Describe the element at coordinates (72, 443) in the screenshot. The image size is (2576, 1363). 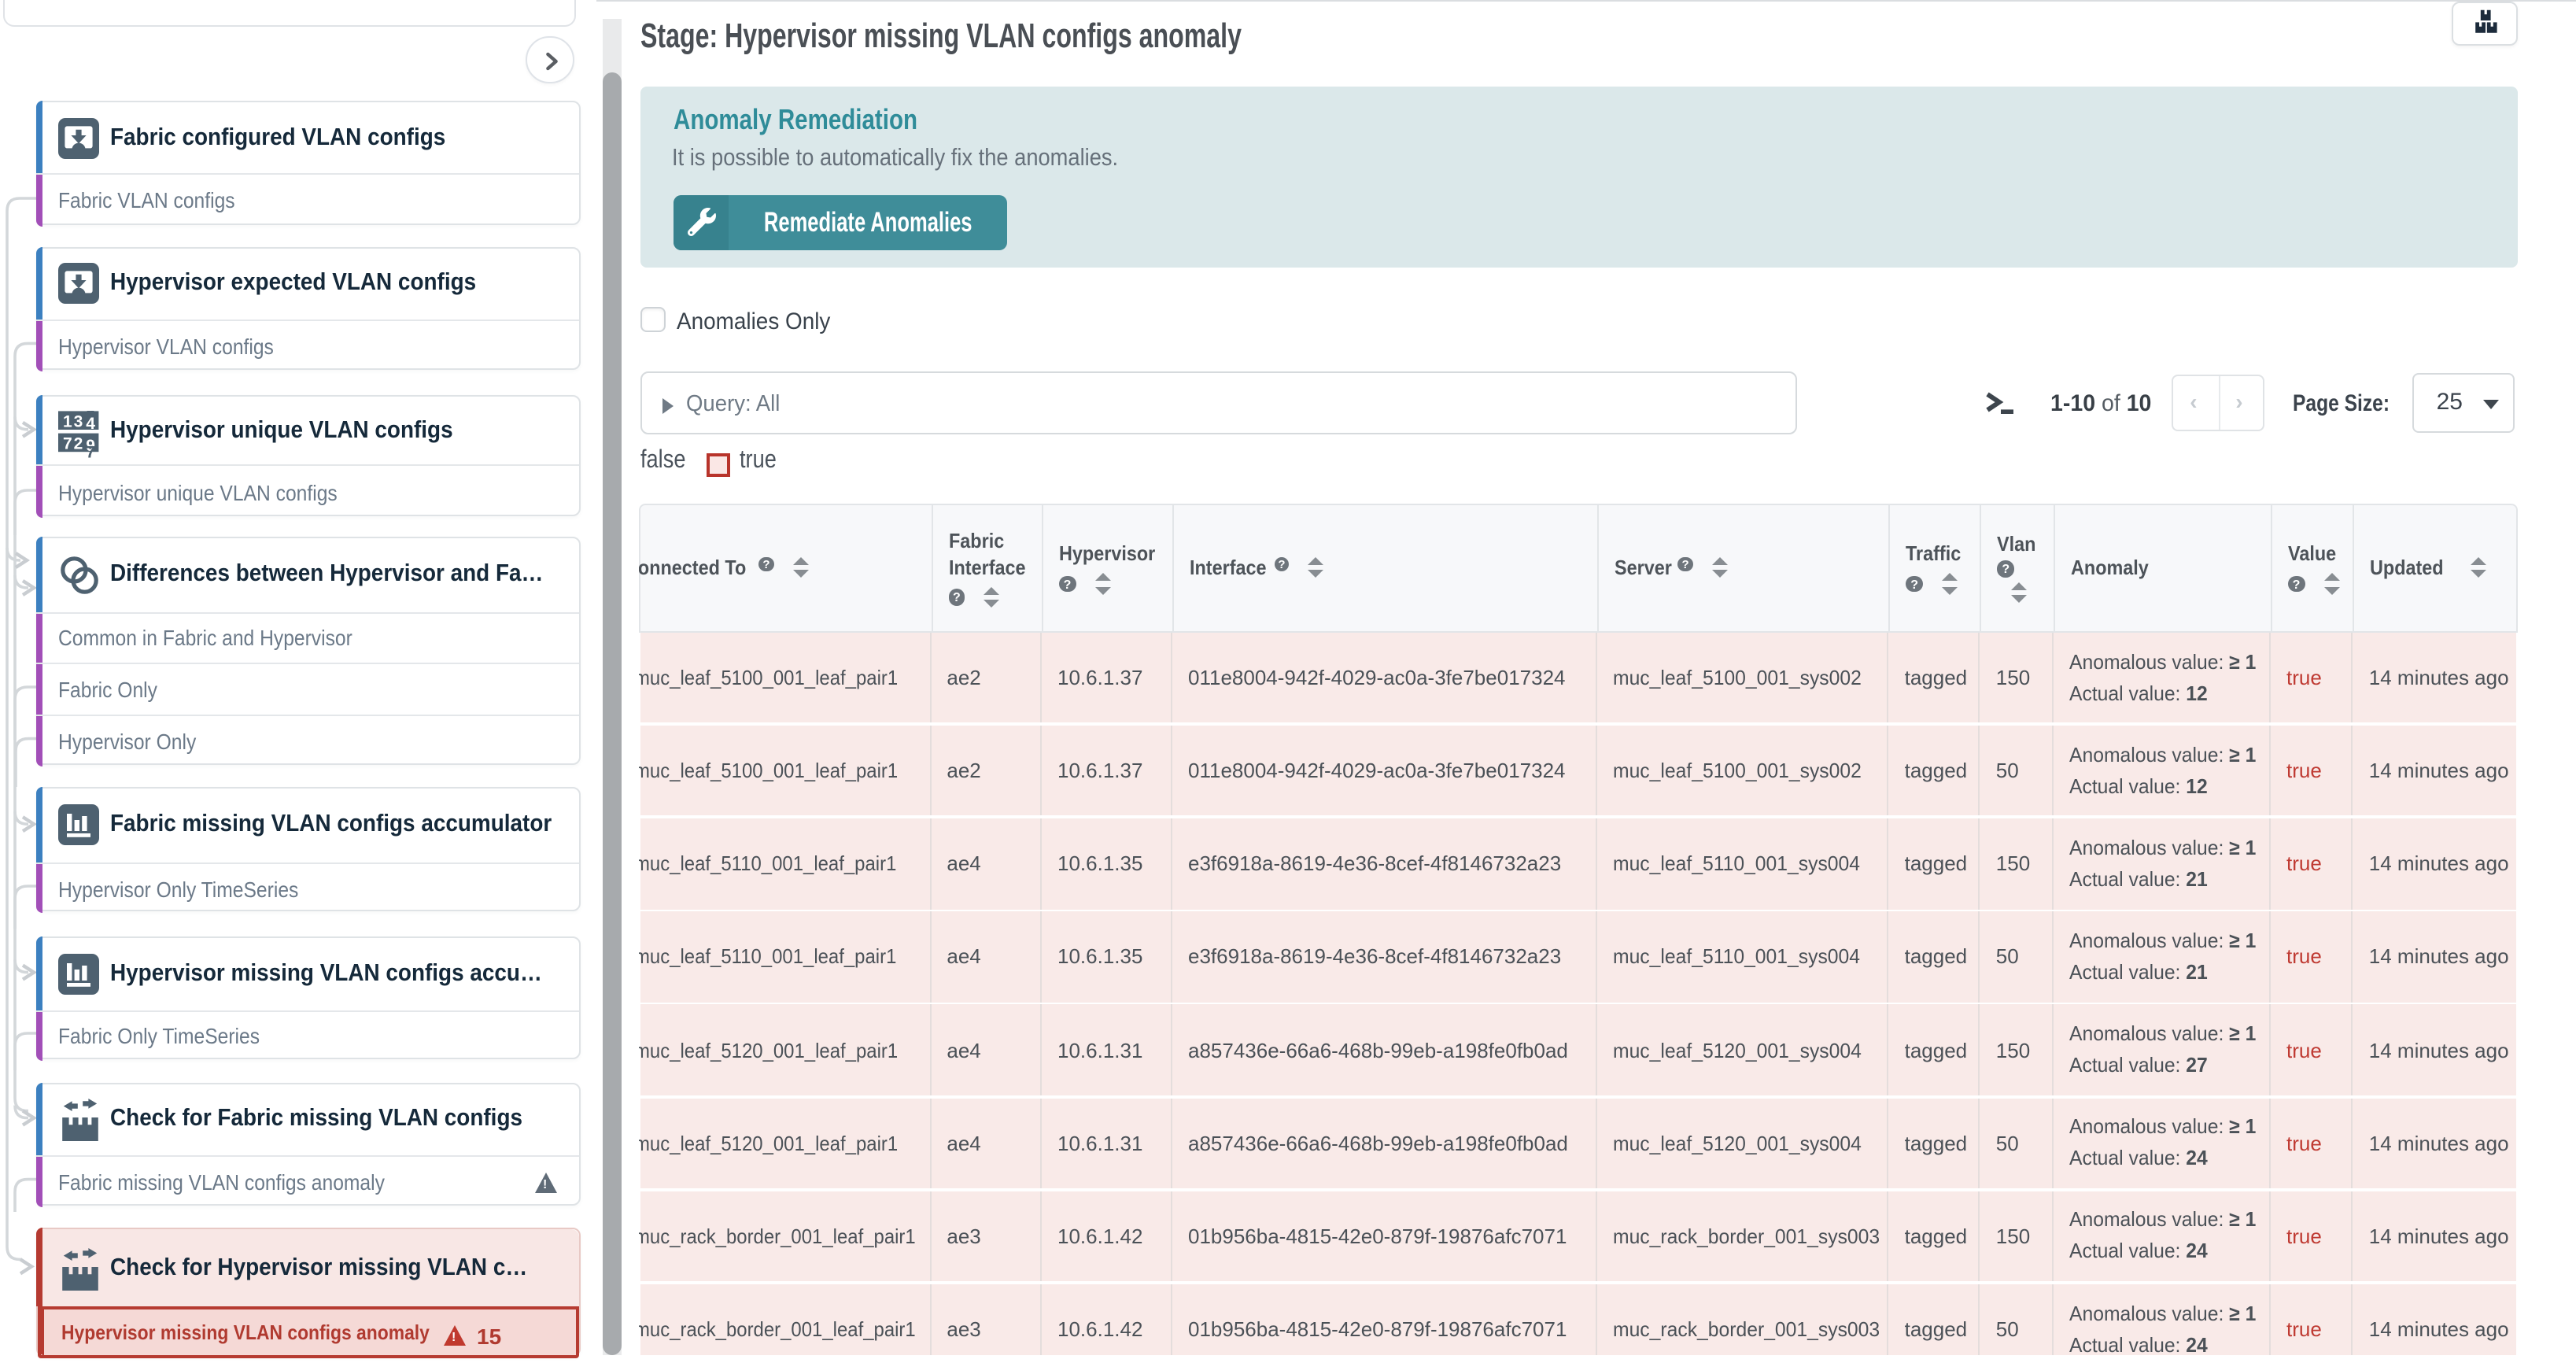
I see `svg-text: 72` at that location.